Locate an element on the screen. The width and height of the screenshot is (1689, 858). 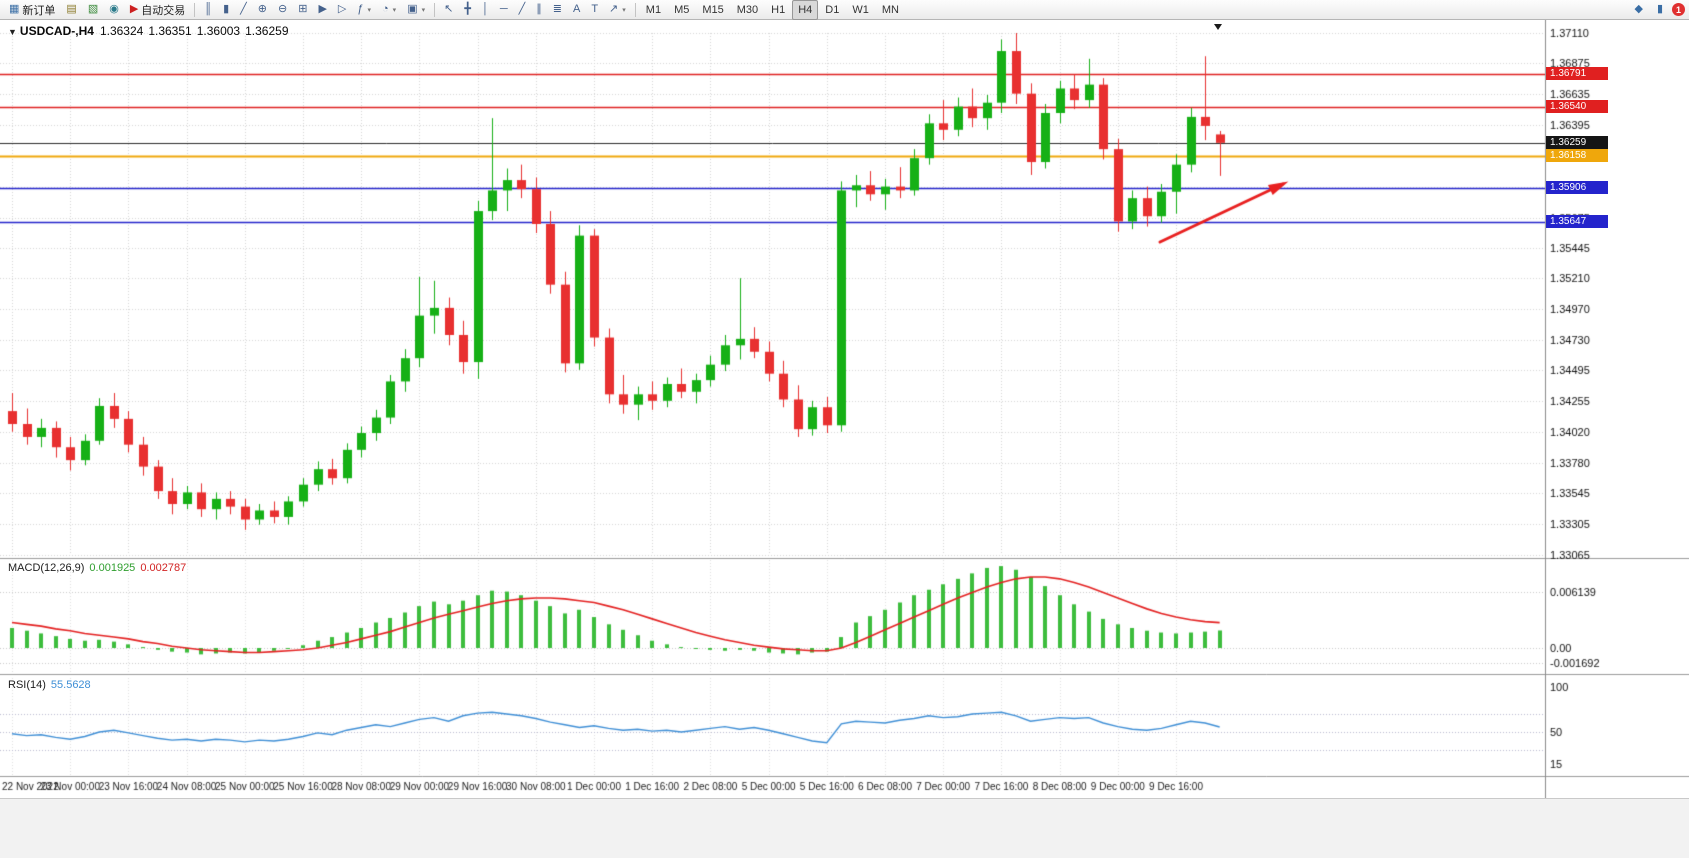
profiles-icon: ▧ is located at coordinates (93, 9).